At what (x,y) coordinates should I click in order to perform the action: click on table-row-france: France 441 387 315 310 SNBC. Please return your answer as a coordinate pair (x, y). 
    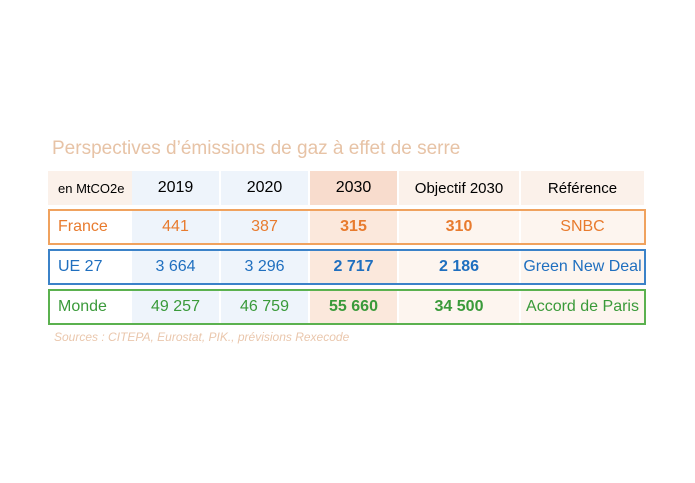
    Looking at the image, I should click on (347, 227).